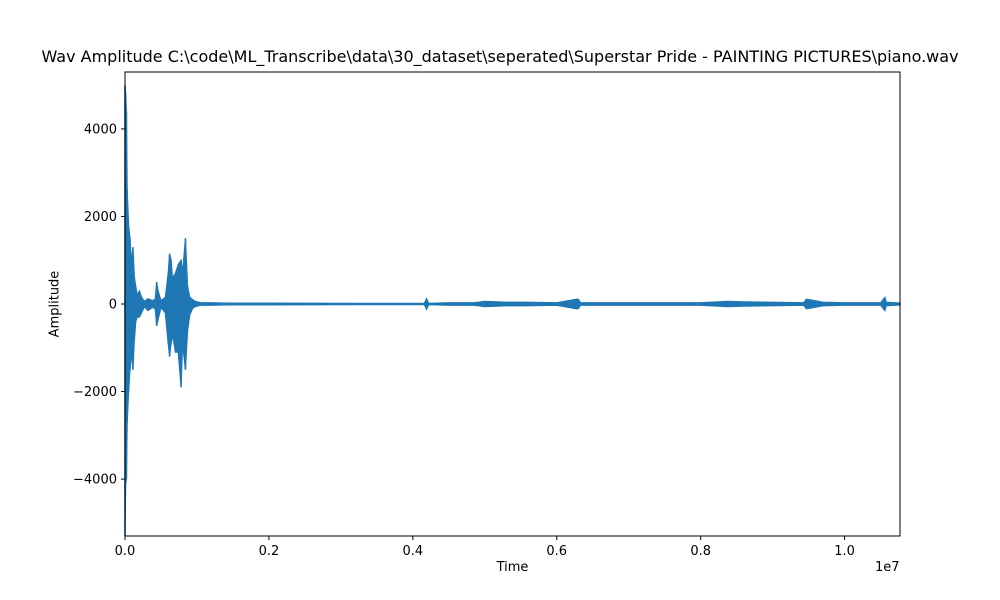 The width and height of the screenshot is (1000, 600). Describe the element at coordinates (269, 551) in the screenshot. I see `x-tick-label: 0.2` at that location.